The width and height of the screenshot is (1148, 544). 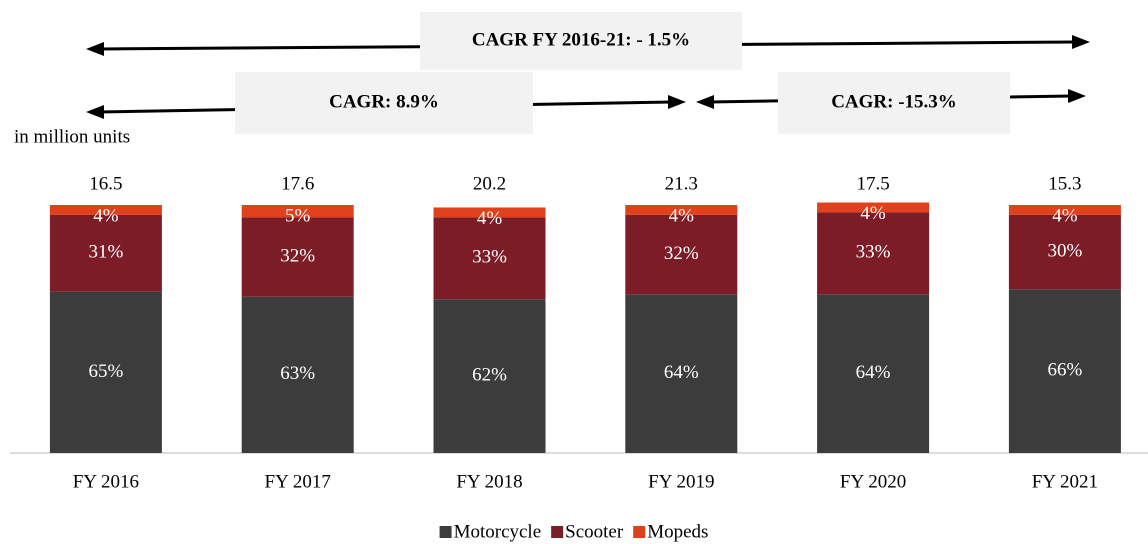 I want to click on x-tick-label: FY 2019, so click(x=681, y=481).